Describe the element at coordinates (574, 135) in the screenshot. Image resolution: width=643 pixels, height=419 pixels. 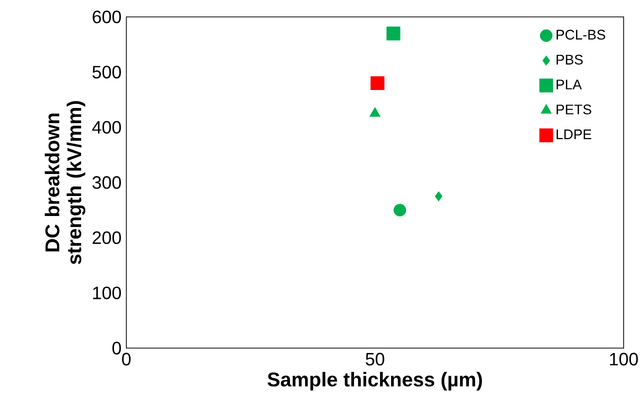
I see `legend-label: LDPE` at that location.